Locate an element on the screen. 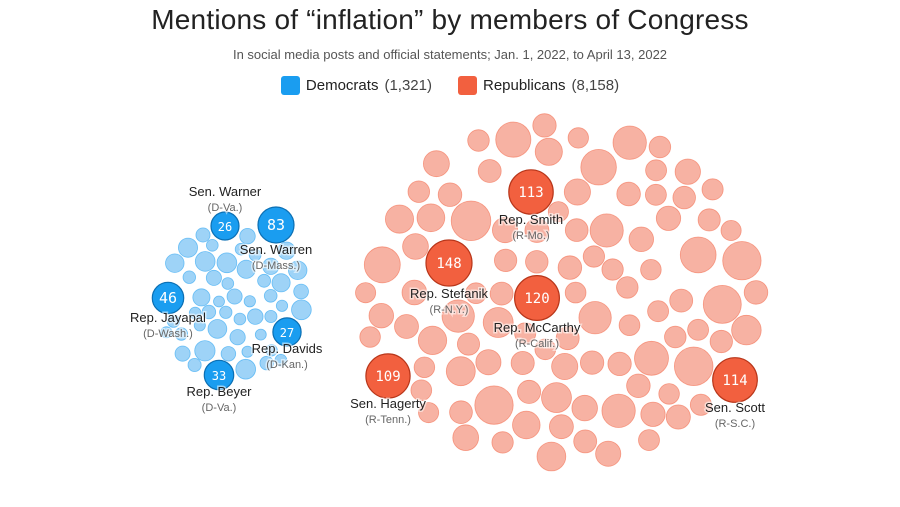 The width and height of the screenshot is (900, 507). member-name-sen-warner: Sen. Warner is located at coordinates (225, 191).